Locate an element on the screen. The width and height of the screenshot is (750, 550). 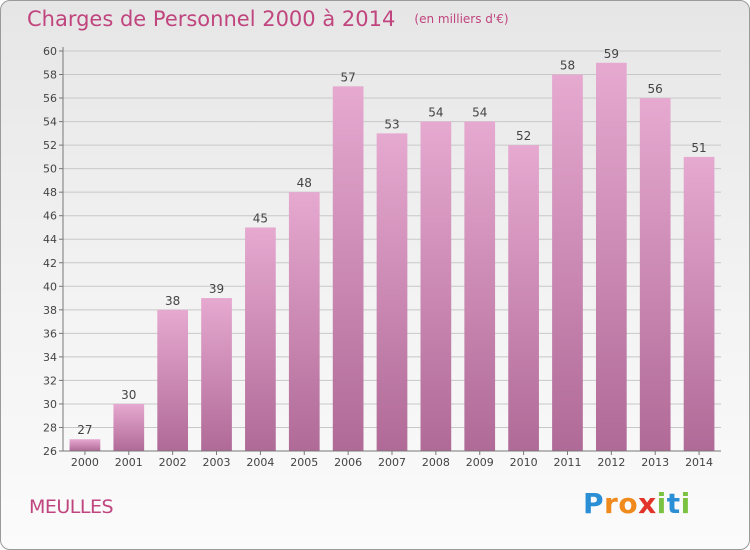
x-tick-label: 2013 is located at coordinates (655, 462).